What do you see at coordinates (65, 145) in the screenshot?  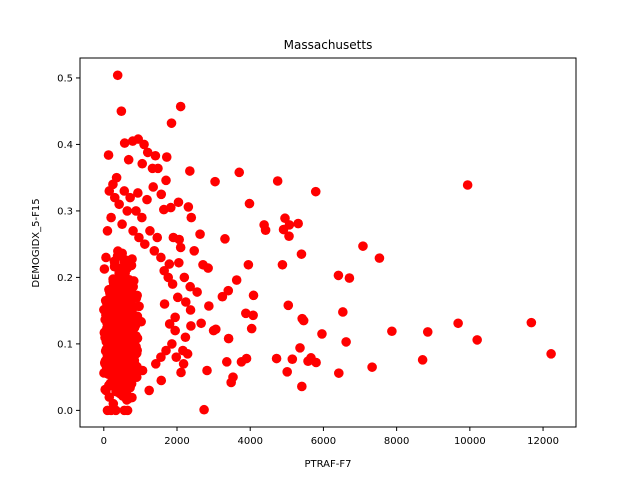 I see `y-tick-label: 0.4` at bounding box center [65, 145].